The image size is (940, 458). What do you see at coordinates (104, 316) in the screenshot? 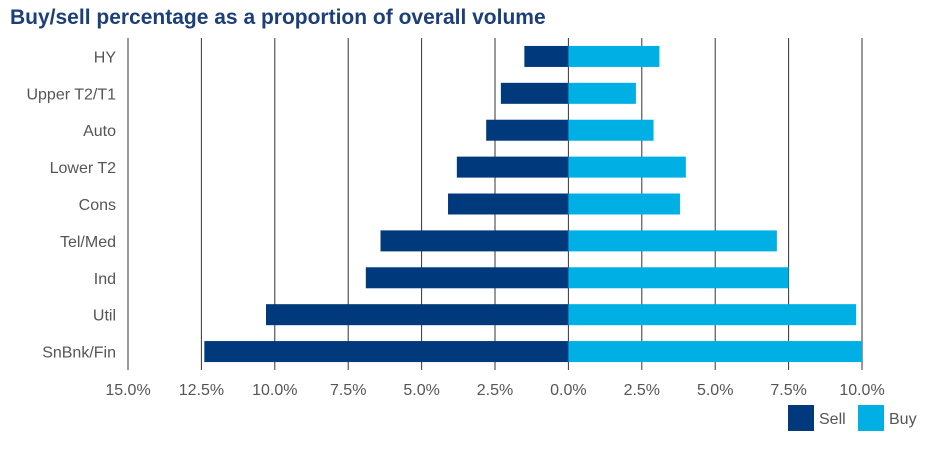
I see `category-label-7: Util` at bounding box center [104, 316].